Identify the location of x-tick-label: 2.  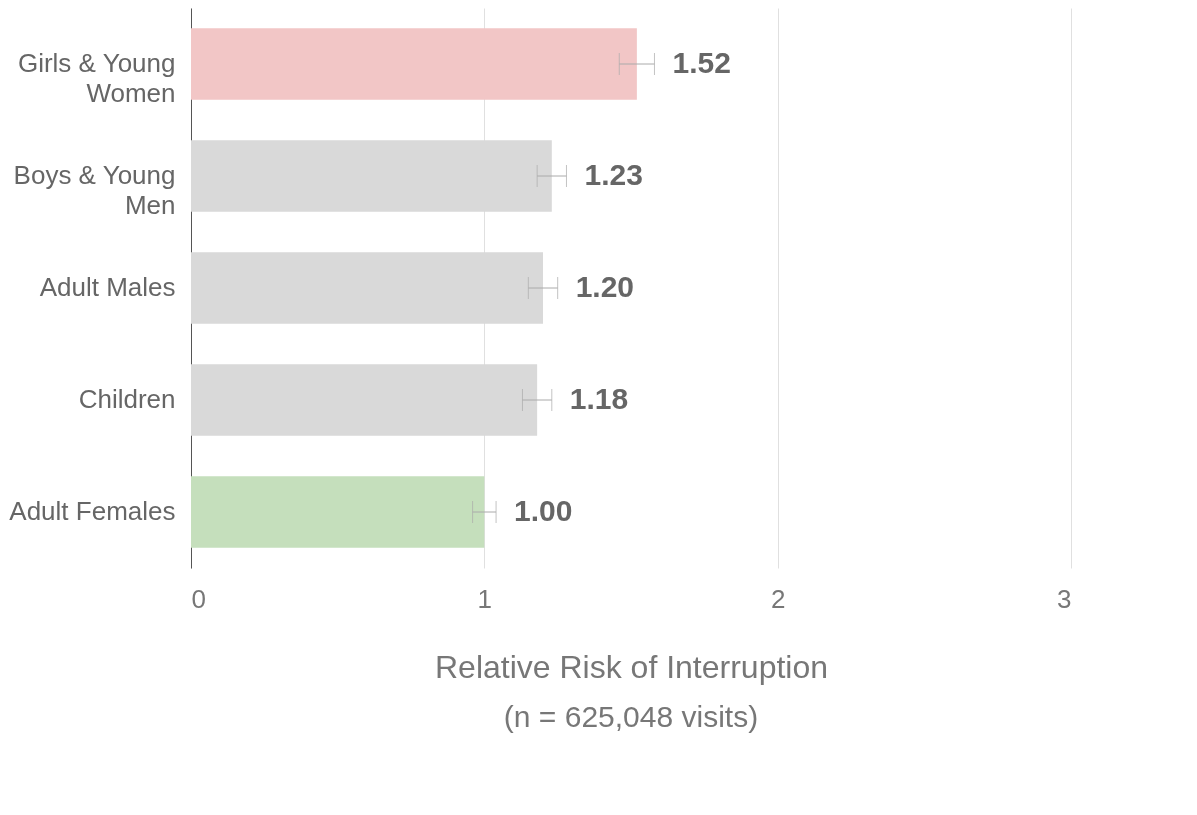
(778, 598).